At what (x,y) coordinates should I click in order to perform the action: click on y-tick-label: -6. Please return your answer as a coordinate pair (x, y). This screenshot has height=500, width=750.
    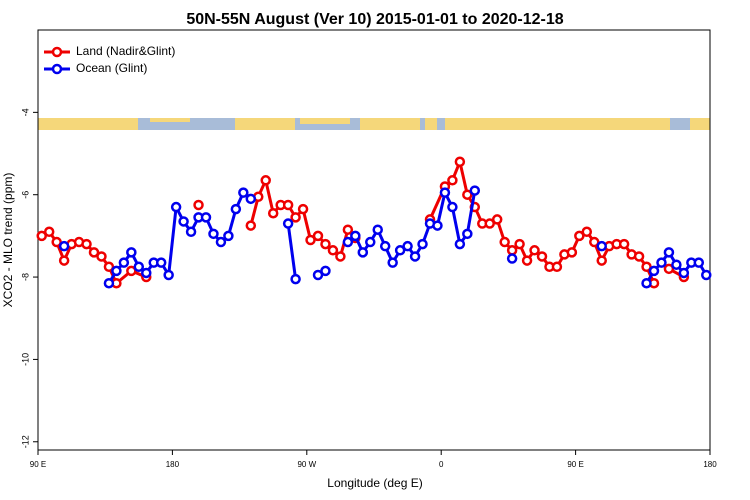
    Looking at the image, I should click on (25, 195).